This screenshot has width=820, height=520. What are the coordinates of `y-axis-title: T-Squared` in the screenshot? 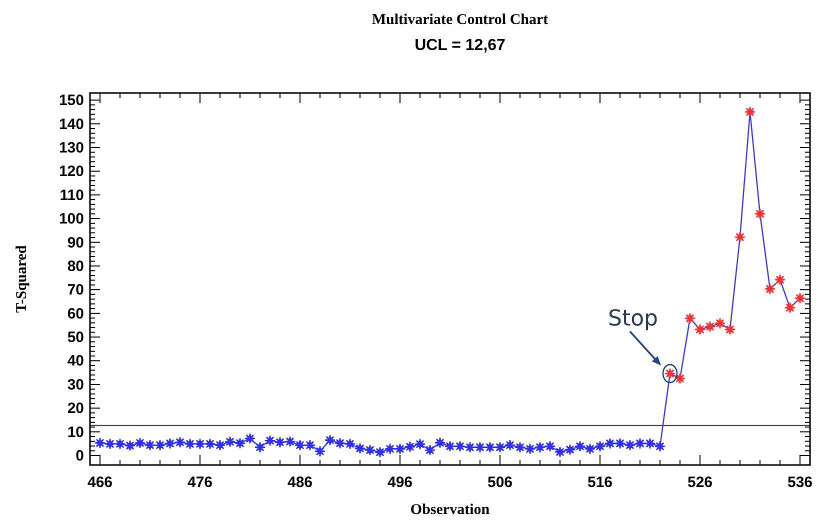 It's located at (22, 278).